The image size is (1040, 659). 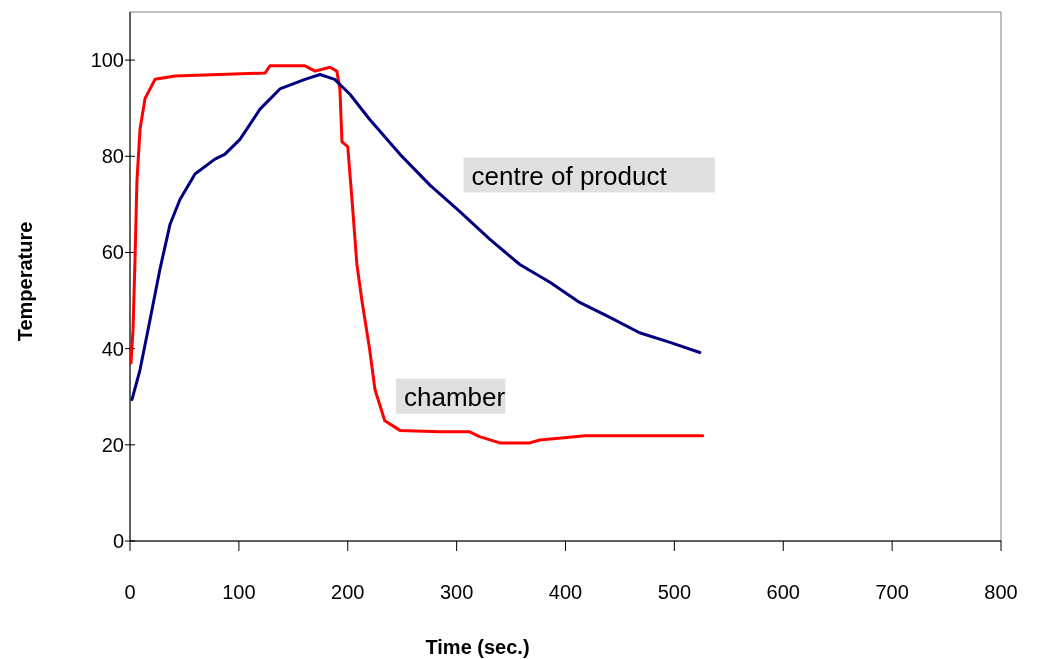 I want to click on x-tick-label: 500, so click(x=674, y=592).